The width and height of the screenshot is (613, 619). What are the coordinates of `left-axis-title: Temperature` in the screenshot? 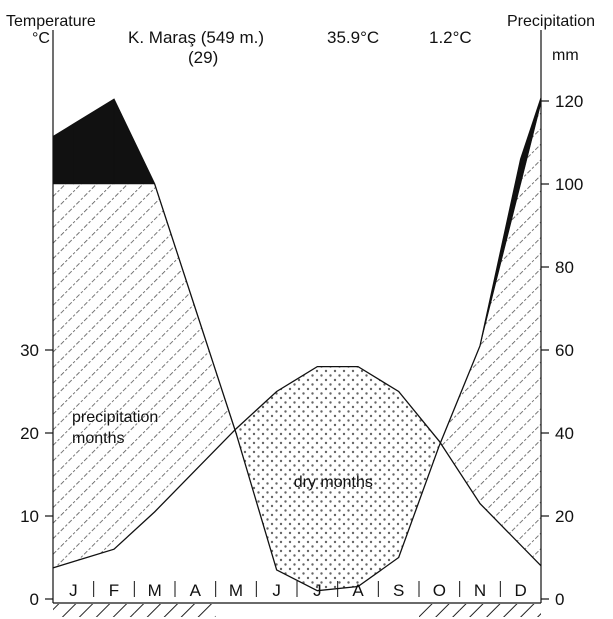 It's located at (51, 21).